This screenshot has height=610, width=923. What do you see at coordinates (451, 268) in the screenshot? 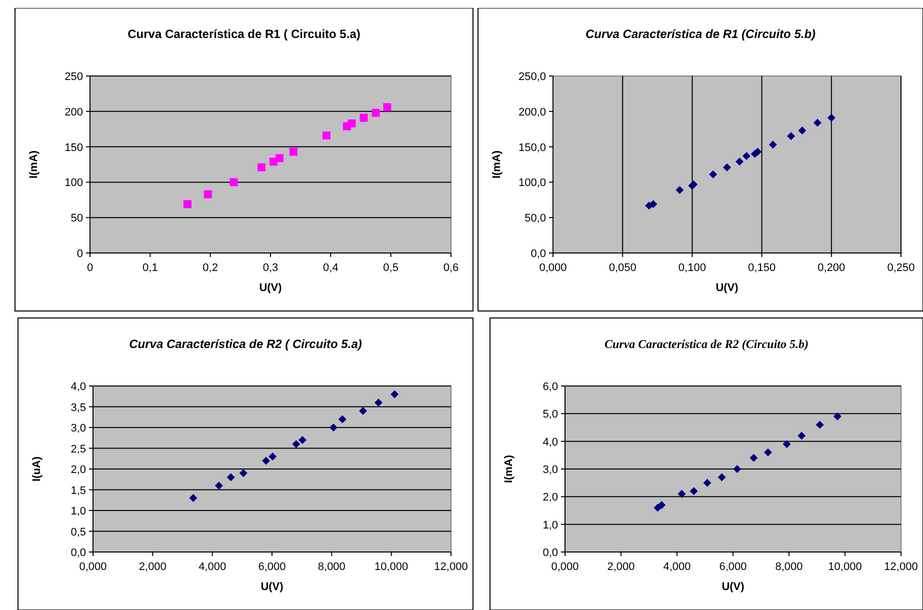
I see `x-tick-label: 0,6` at bounding box center [451, 268].